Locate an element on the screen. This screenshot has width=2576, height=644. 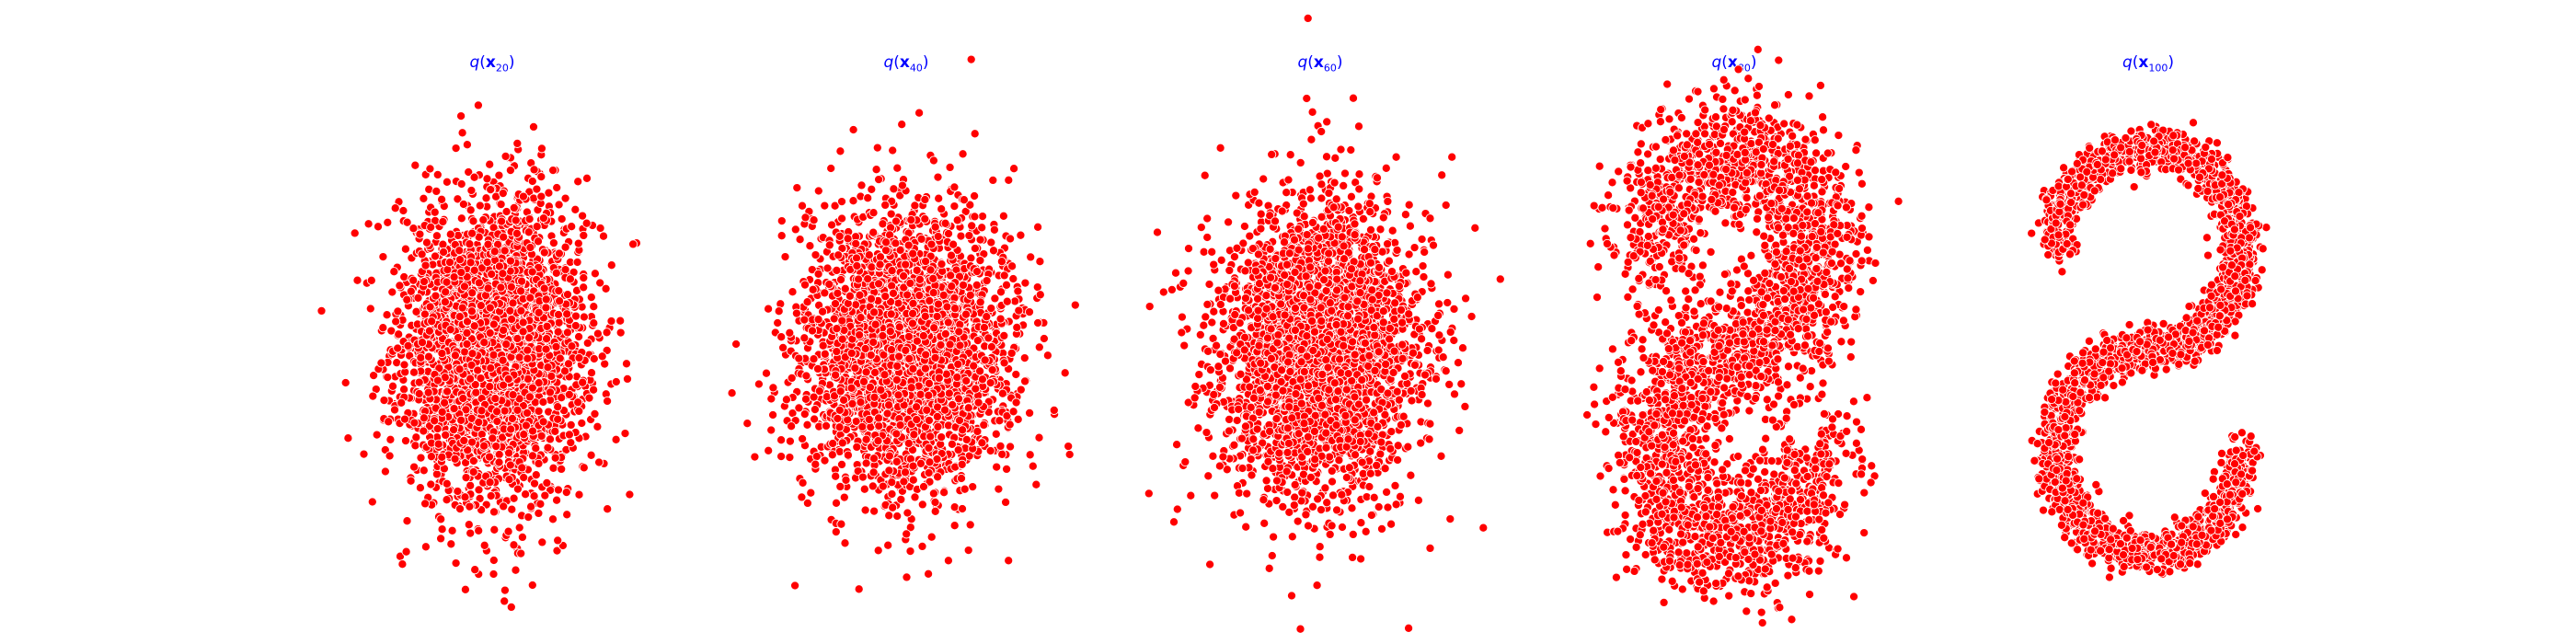
scatter-panel: q(x20) is located at coordinates (493, 331).